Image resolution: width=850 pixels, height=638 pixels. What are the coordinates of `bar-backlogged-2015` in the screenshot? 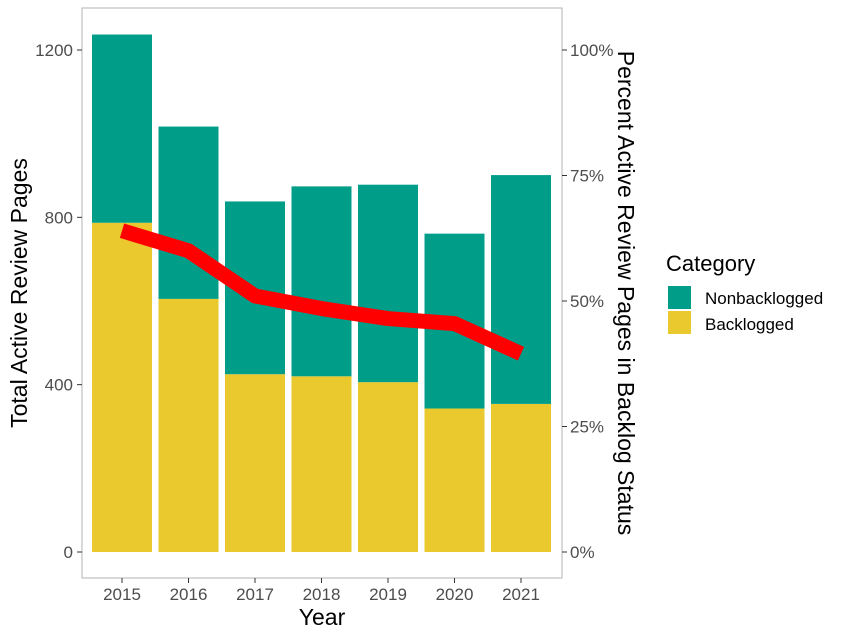 It's located at (122, 387).